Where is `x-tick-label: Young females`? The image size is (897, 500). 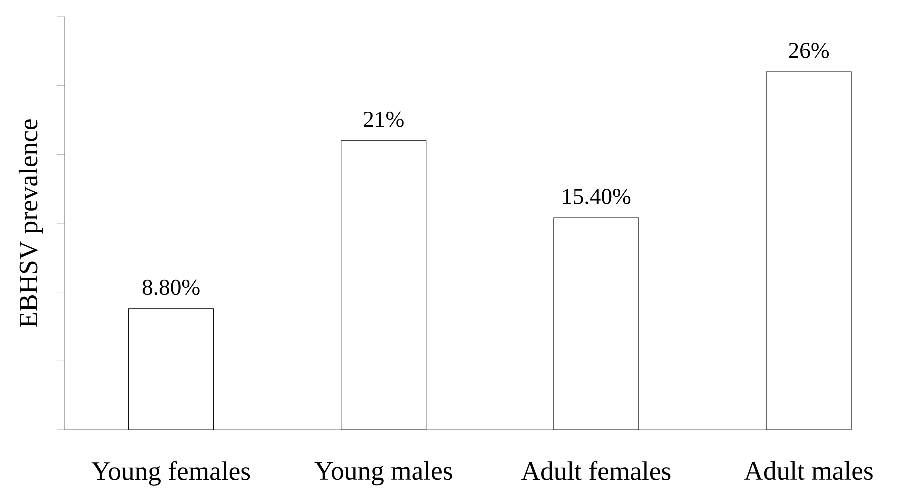
x-tick-label: Young females is located at coordinates (171, 473).